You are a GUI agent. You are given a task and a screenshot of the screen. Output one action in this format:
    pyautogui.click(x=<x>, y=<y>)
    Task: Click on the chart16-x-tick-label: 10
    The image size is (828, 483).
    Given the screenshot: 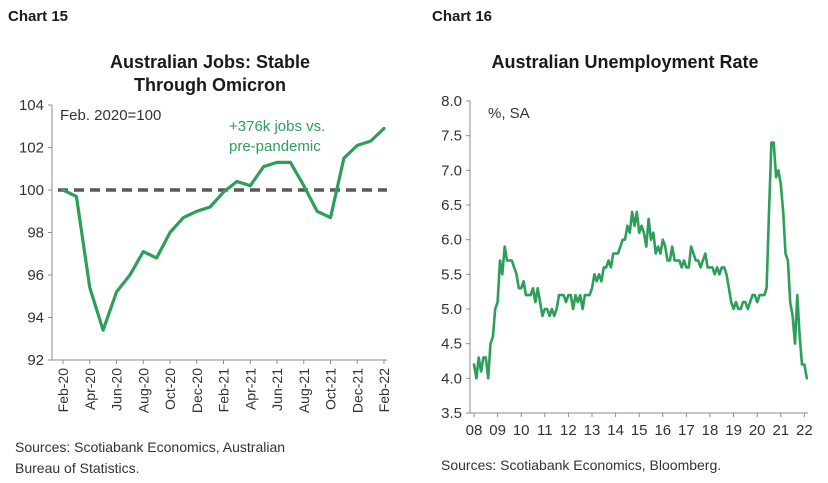 What is the action you would take?
    pyautogui.click(x=521, y=430)
    